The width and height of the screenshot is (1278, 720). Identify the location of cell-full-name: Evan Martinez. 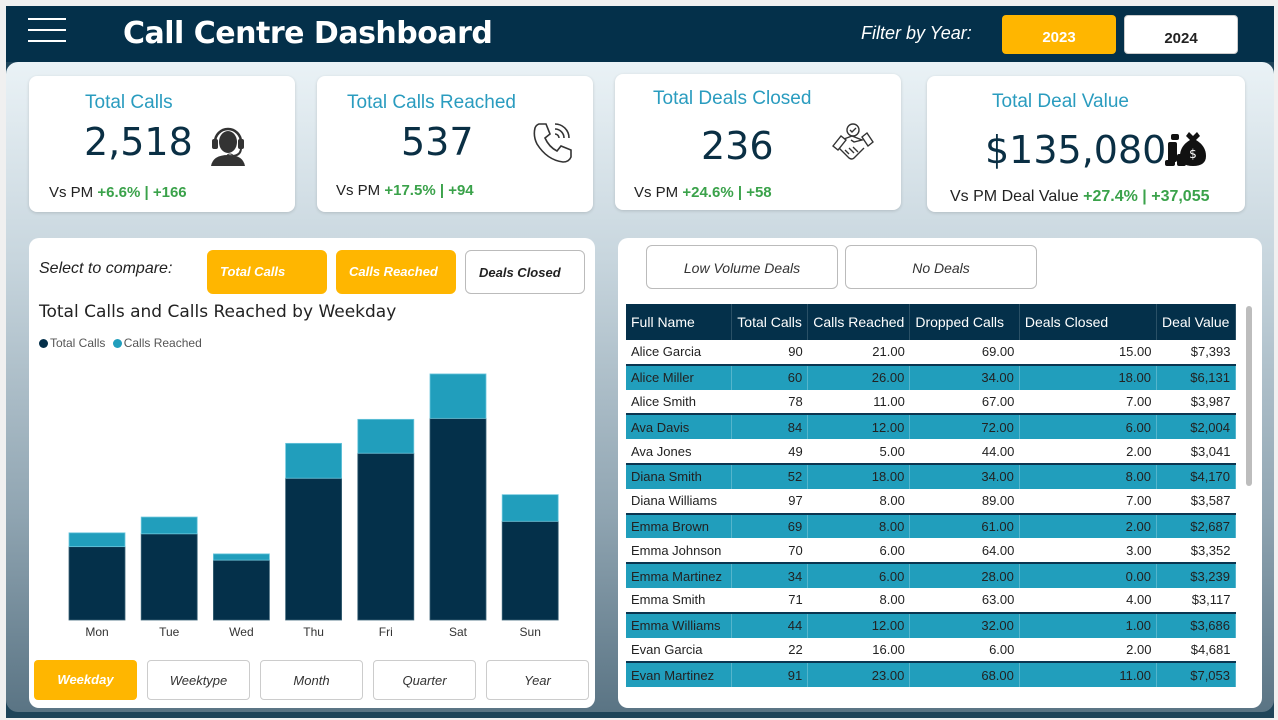
(679, 674).